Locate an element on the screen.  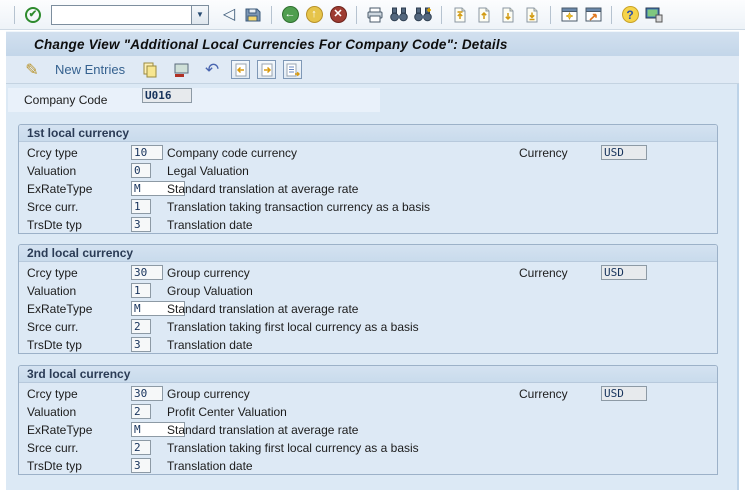
last-page-icon is located at coordinates (532, 14).